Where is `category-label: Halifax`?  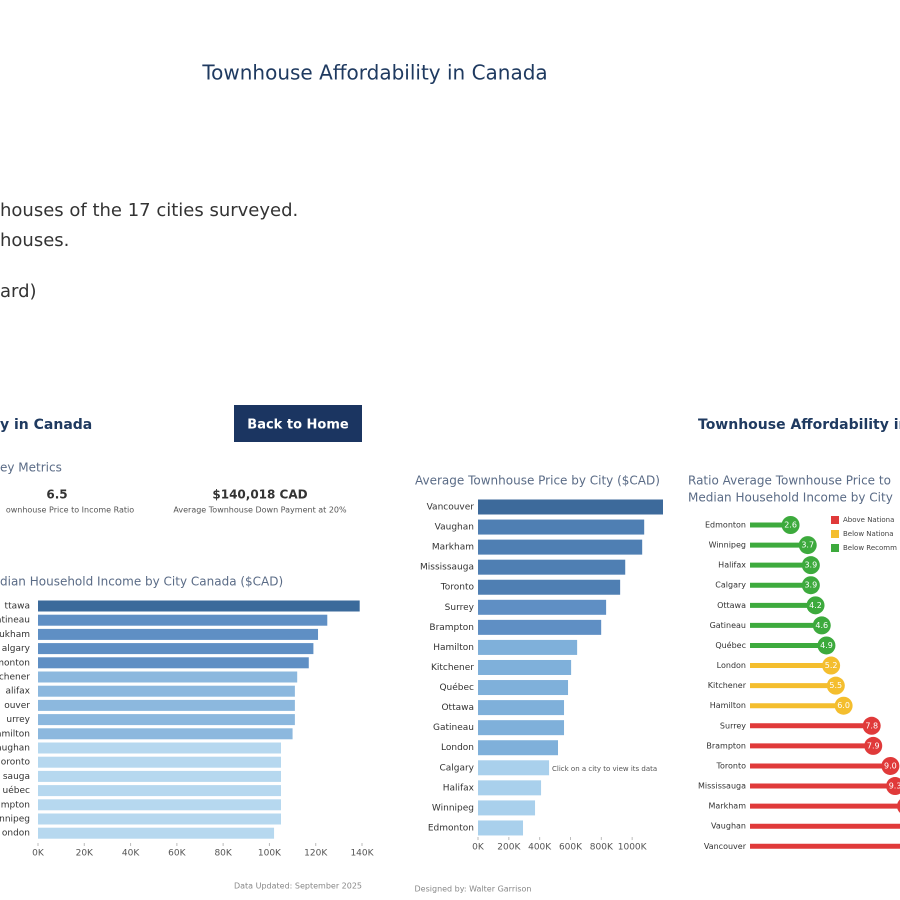 category-label: Halifax is located at coordinates (459, 788).